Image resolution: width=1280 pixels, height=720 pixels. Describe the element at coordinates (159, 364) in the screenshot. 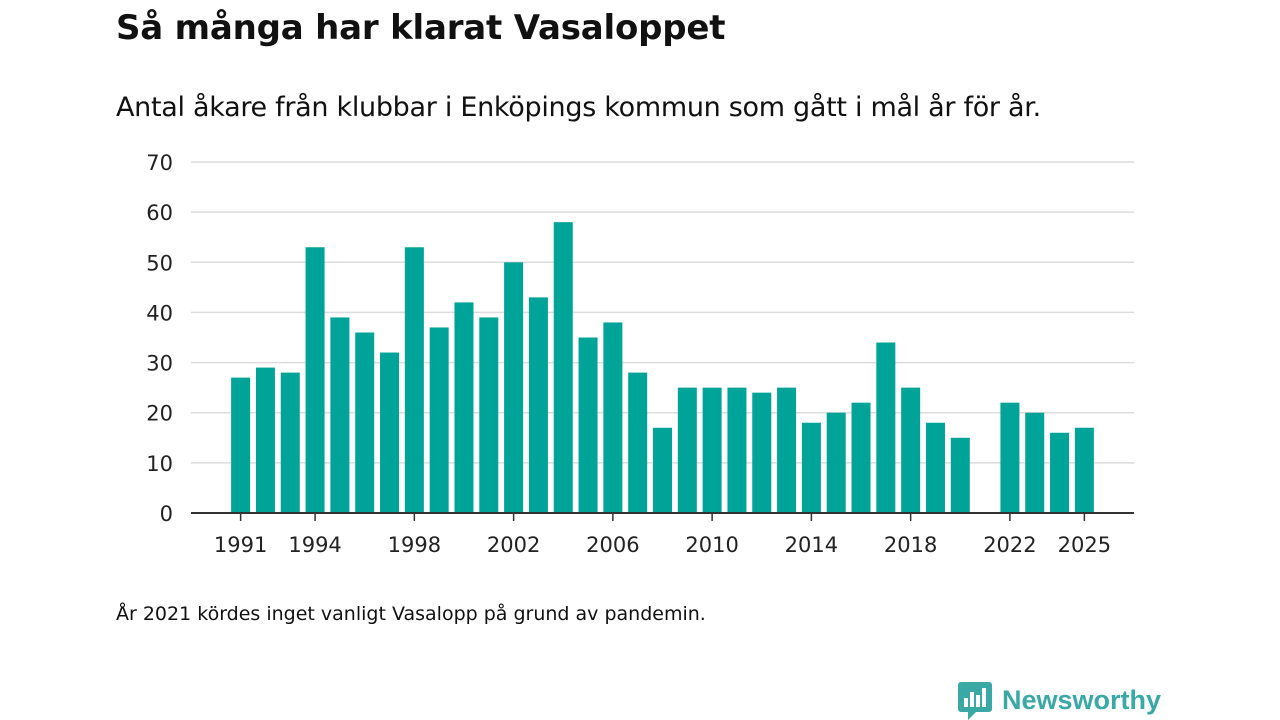

I see `y-tick-label: 30` at that location.